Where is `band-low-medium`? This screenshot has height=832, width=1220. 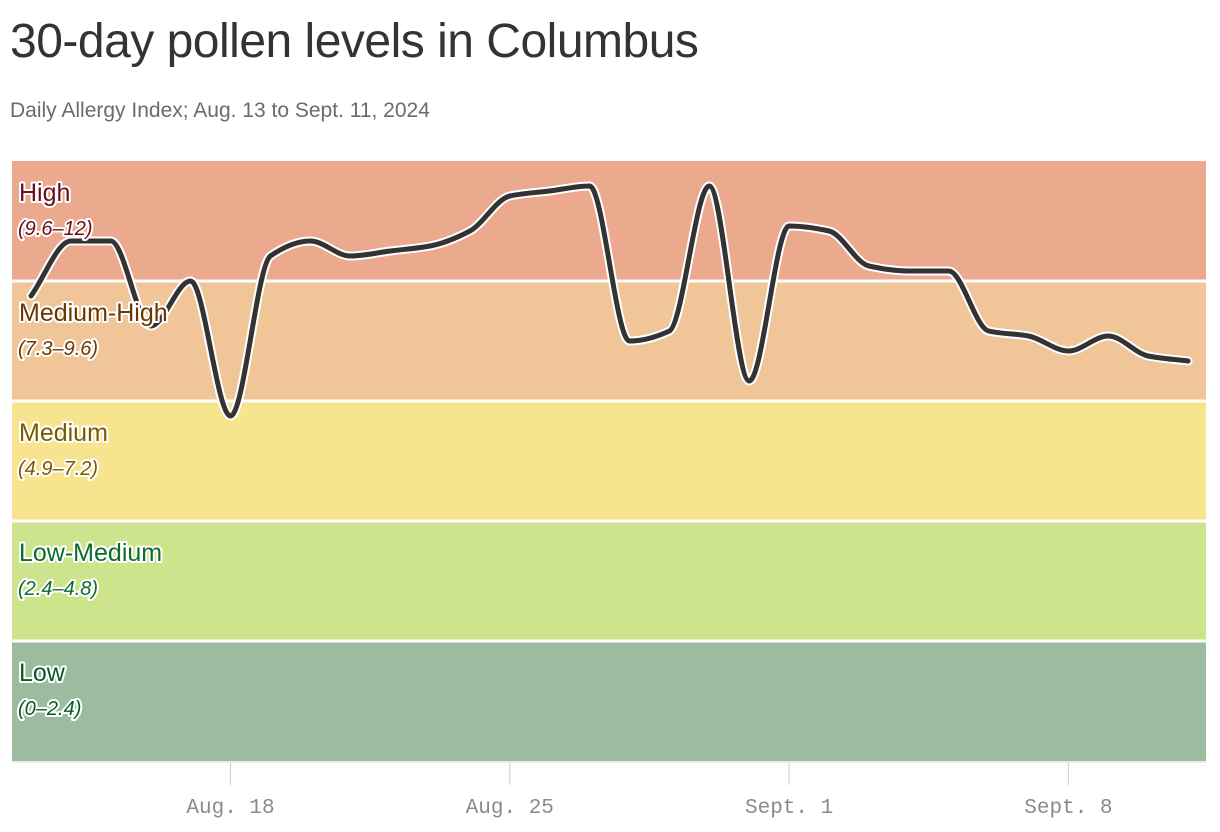 band-low-medium is located at coordinates (609, 581).